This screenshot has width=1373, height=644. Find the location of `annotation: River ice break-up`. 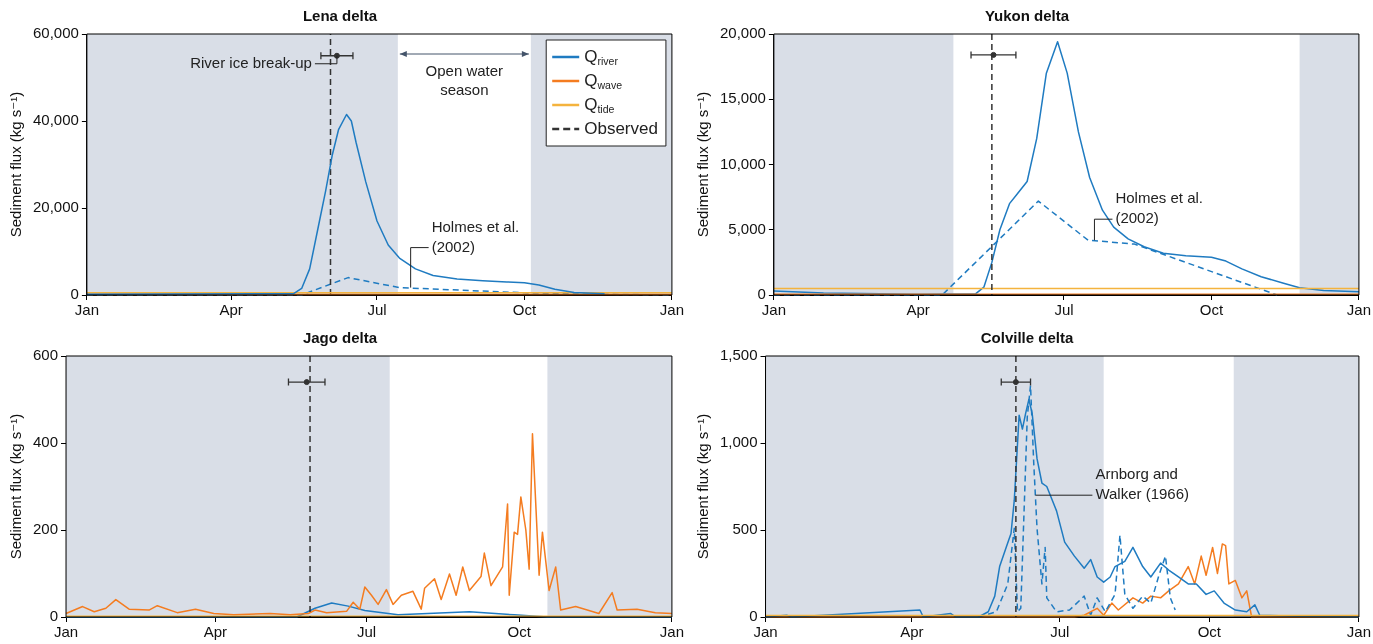

annotation: River ice break-up is located at coordinates (251, 62).